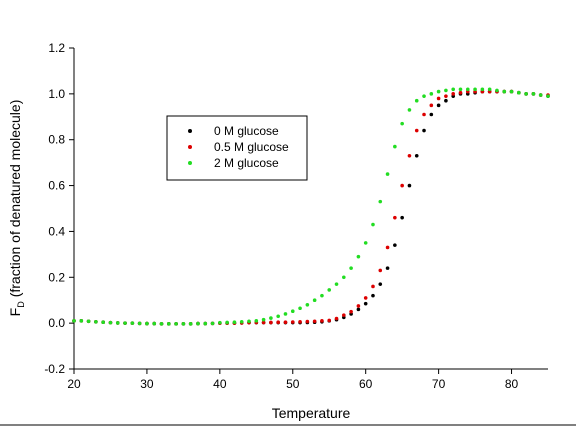 Image resolution: width=576 pixels, height=428 pixels. Describe the element at coordinates (56, 323) in the screenshot. I see `y-tick-label: 0.0` at that location.